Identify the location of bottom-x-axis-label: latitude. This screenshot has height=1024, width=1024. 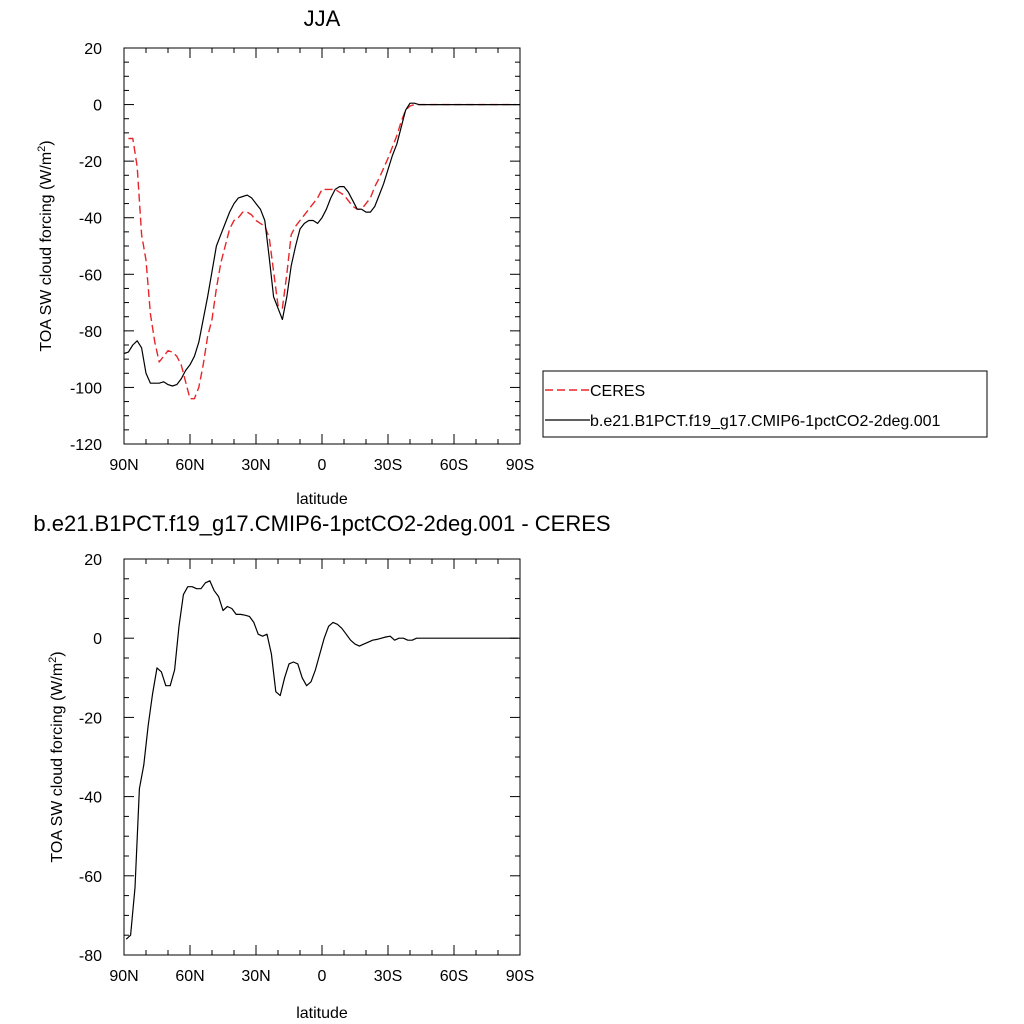
(322, 1013).